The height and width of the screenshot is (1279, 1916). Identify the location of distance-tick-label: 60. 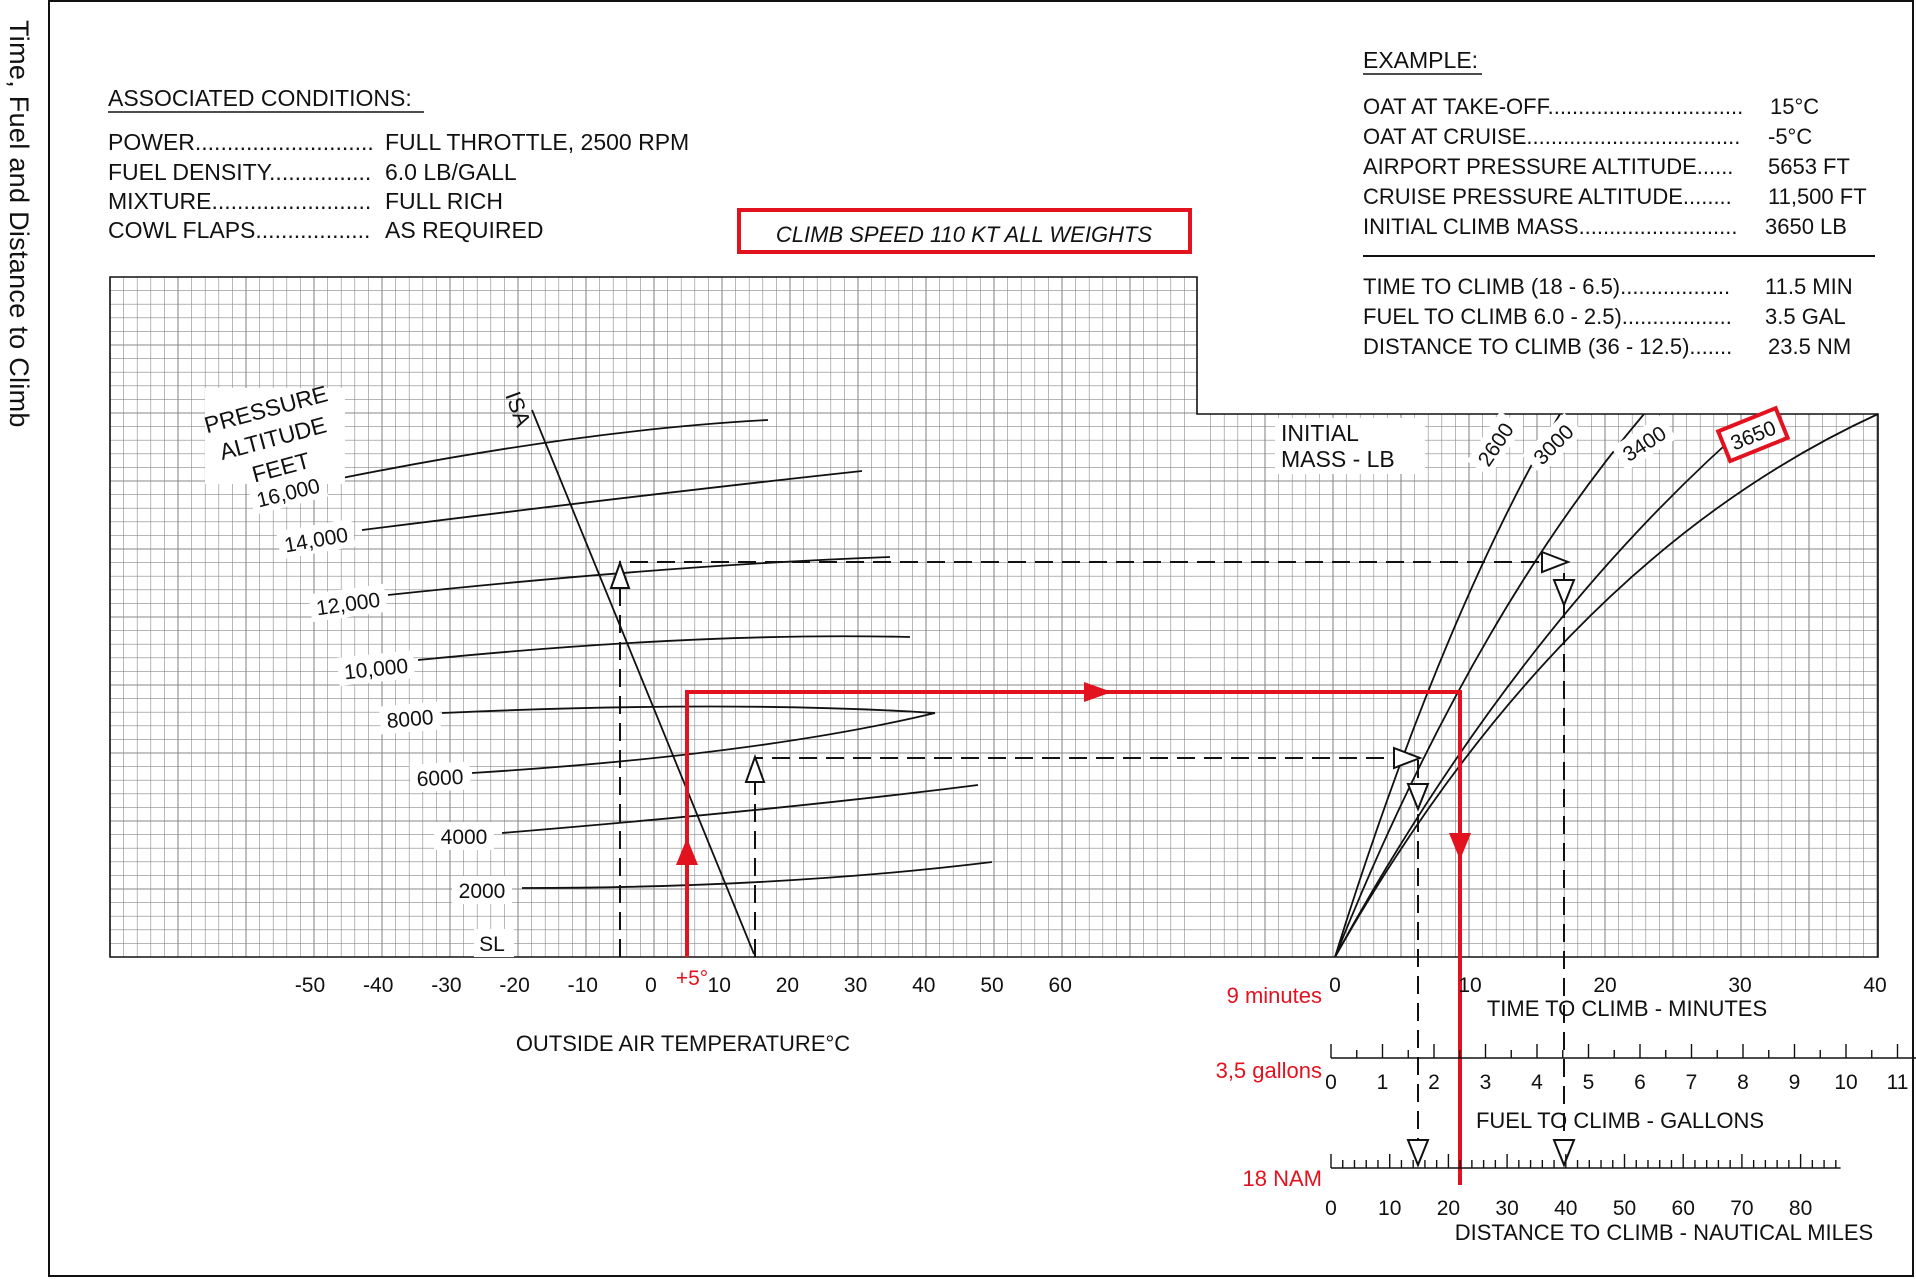
(1683, 1208).